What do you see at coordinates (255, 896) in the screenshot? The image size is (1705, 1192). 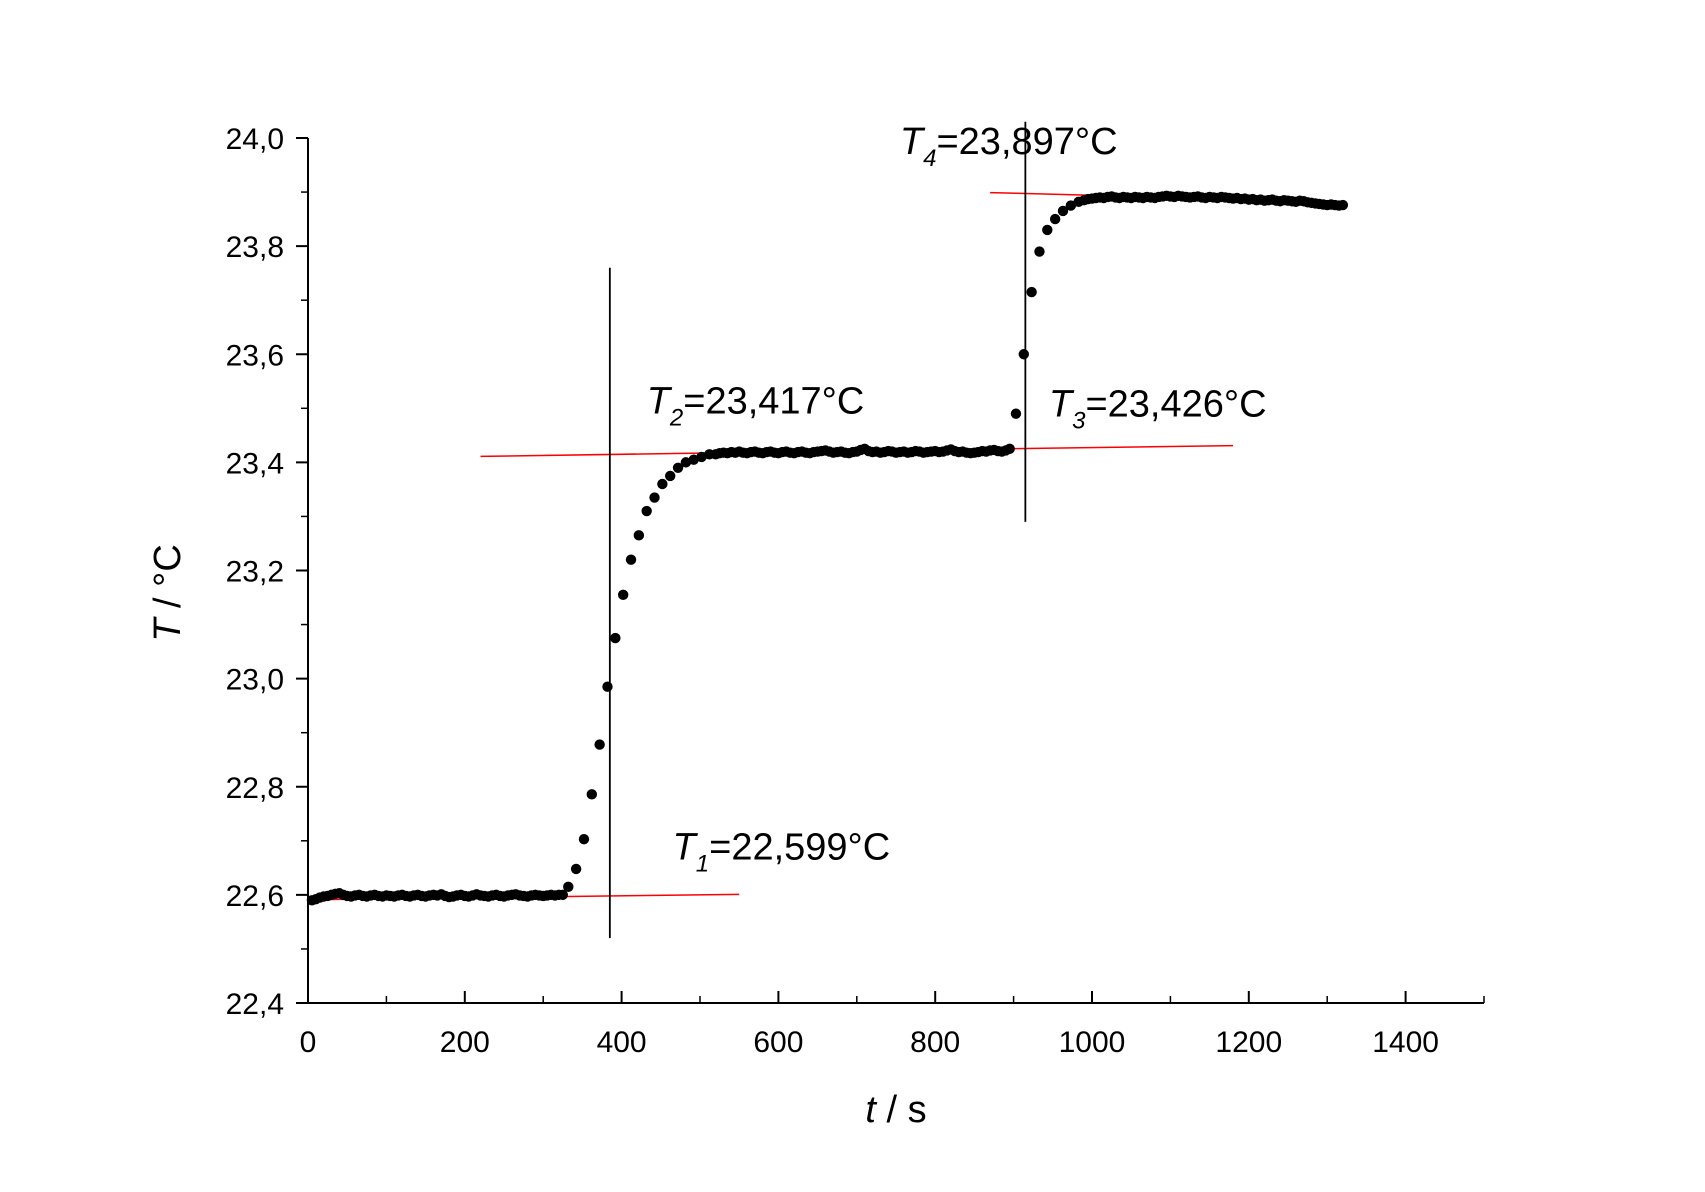 I see `y-tick-label: 22,6` at bounding box center [255, 896].